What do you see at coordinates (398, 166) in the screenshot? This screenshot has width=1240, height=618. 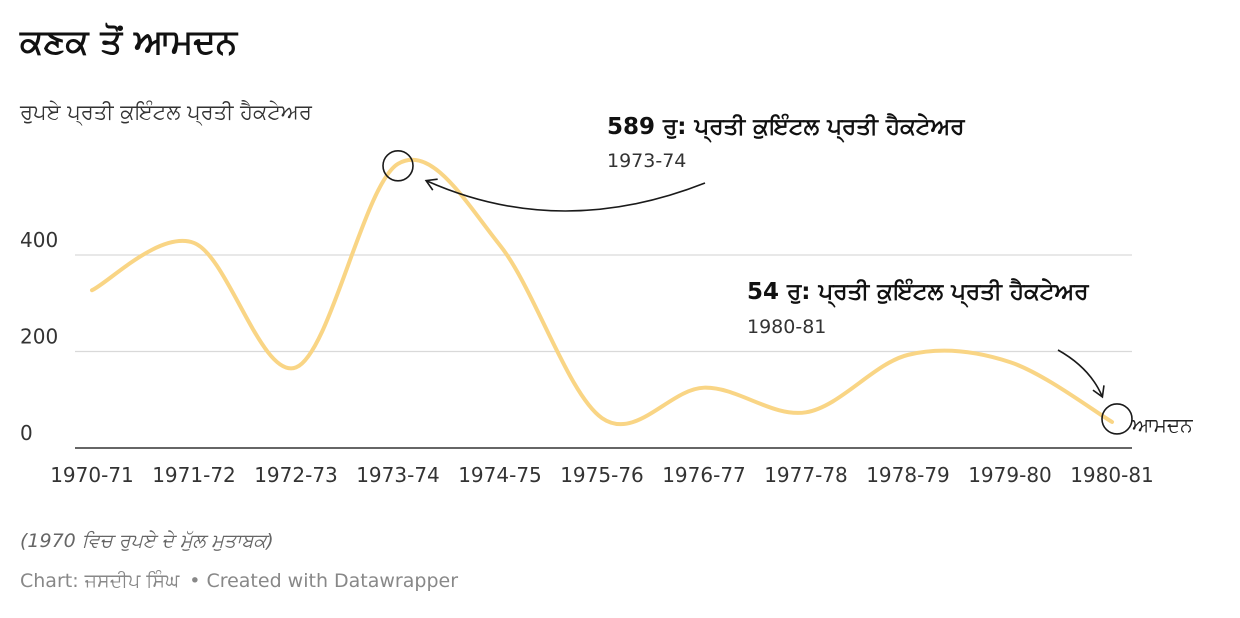 I see `peak-highlight-circle` at bounding box center [398, 166].